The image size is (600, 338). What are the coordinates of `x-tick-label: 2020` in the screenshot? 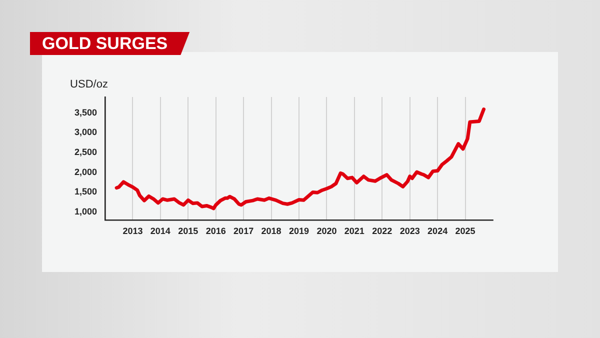 It's located at (326, 231).